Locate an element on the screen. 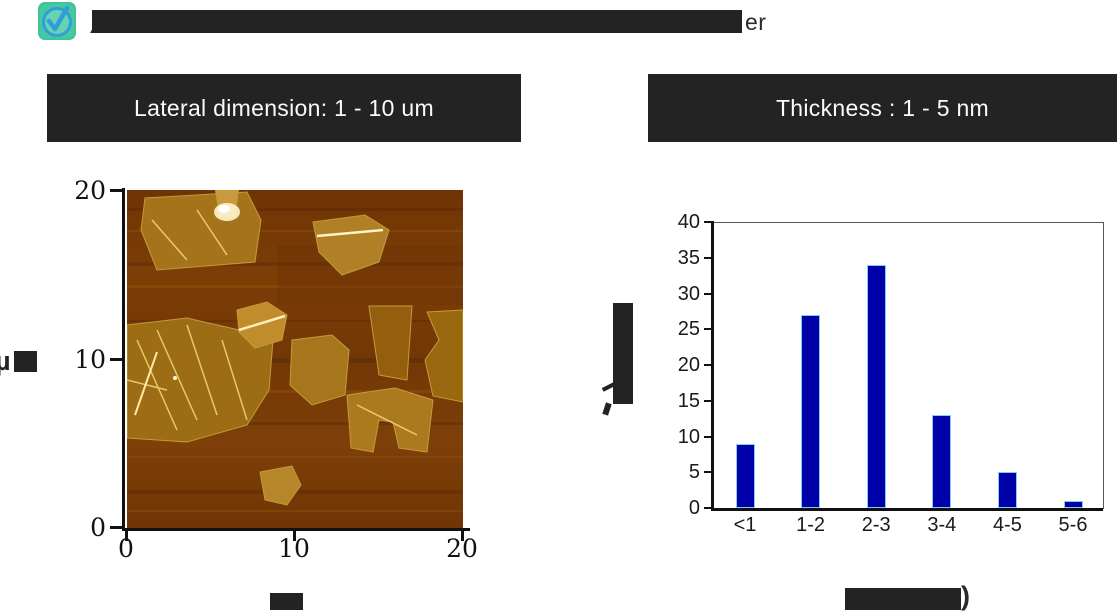  histogram-y-axis-label-redaction is located at coordinates (623, 353).